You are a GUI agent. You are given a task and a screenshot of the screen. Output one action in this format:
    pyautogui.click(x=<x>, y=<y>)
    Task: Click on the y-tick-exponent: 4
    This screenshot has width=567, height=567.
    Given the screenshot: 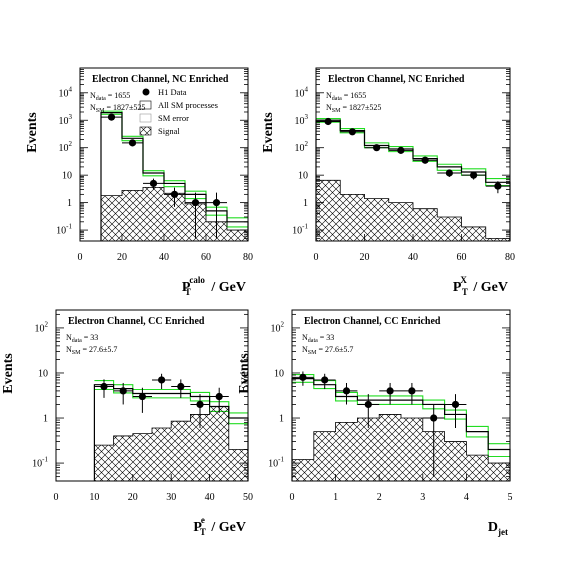 What is the action you would take?
    pyautogui.click(x=71, y=89)
    